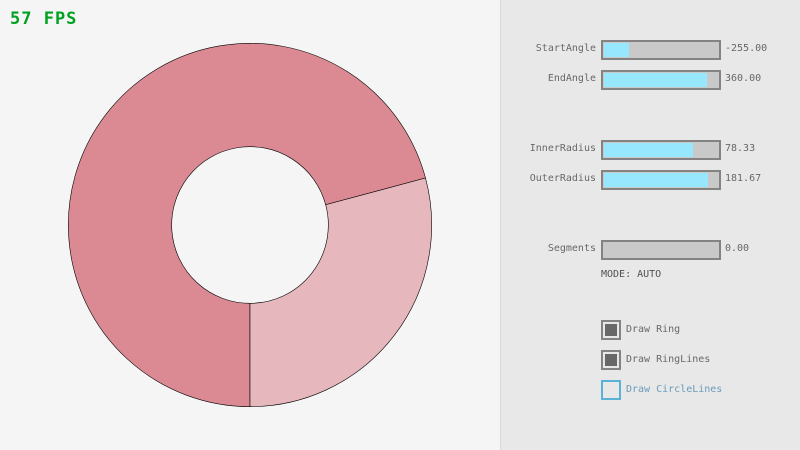  I want to click on checkbox-draw-ring: Draw Ring, so click(640, 330).